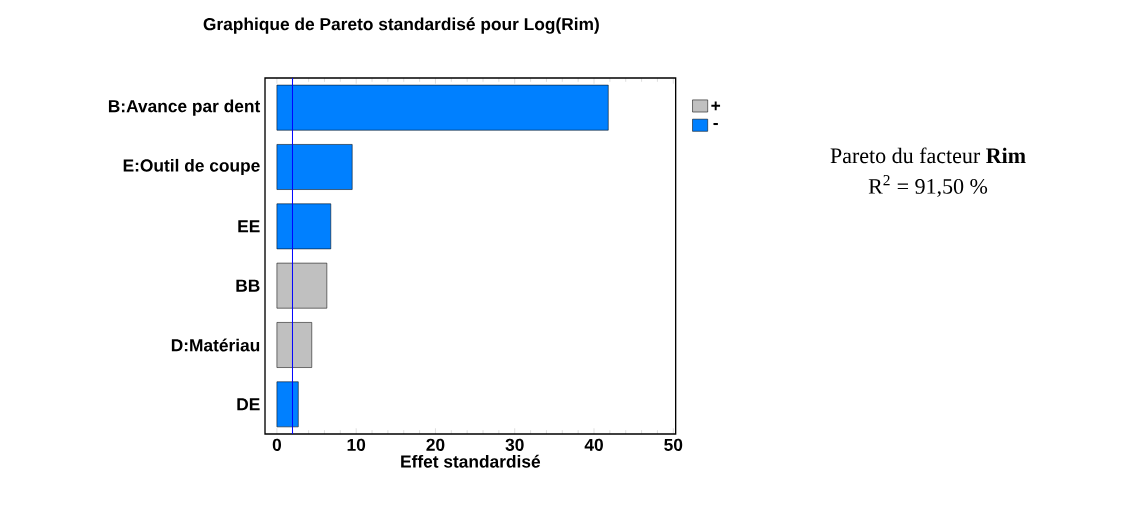 The image size is (1122, 510). What do you see at coordinates (184, 107) in the screenshot?
I see `y-tick-label: B:Avance par dent` at bounding box center [184, 107].